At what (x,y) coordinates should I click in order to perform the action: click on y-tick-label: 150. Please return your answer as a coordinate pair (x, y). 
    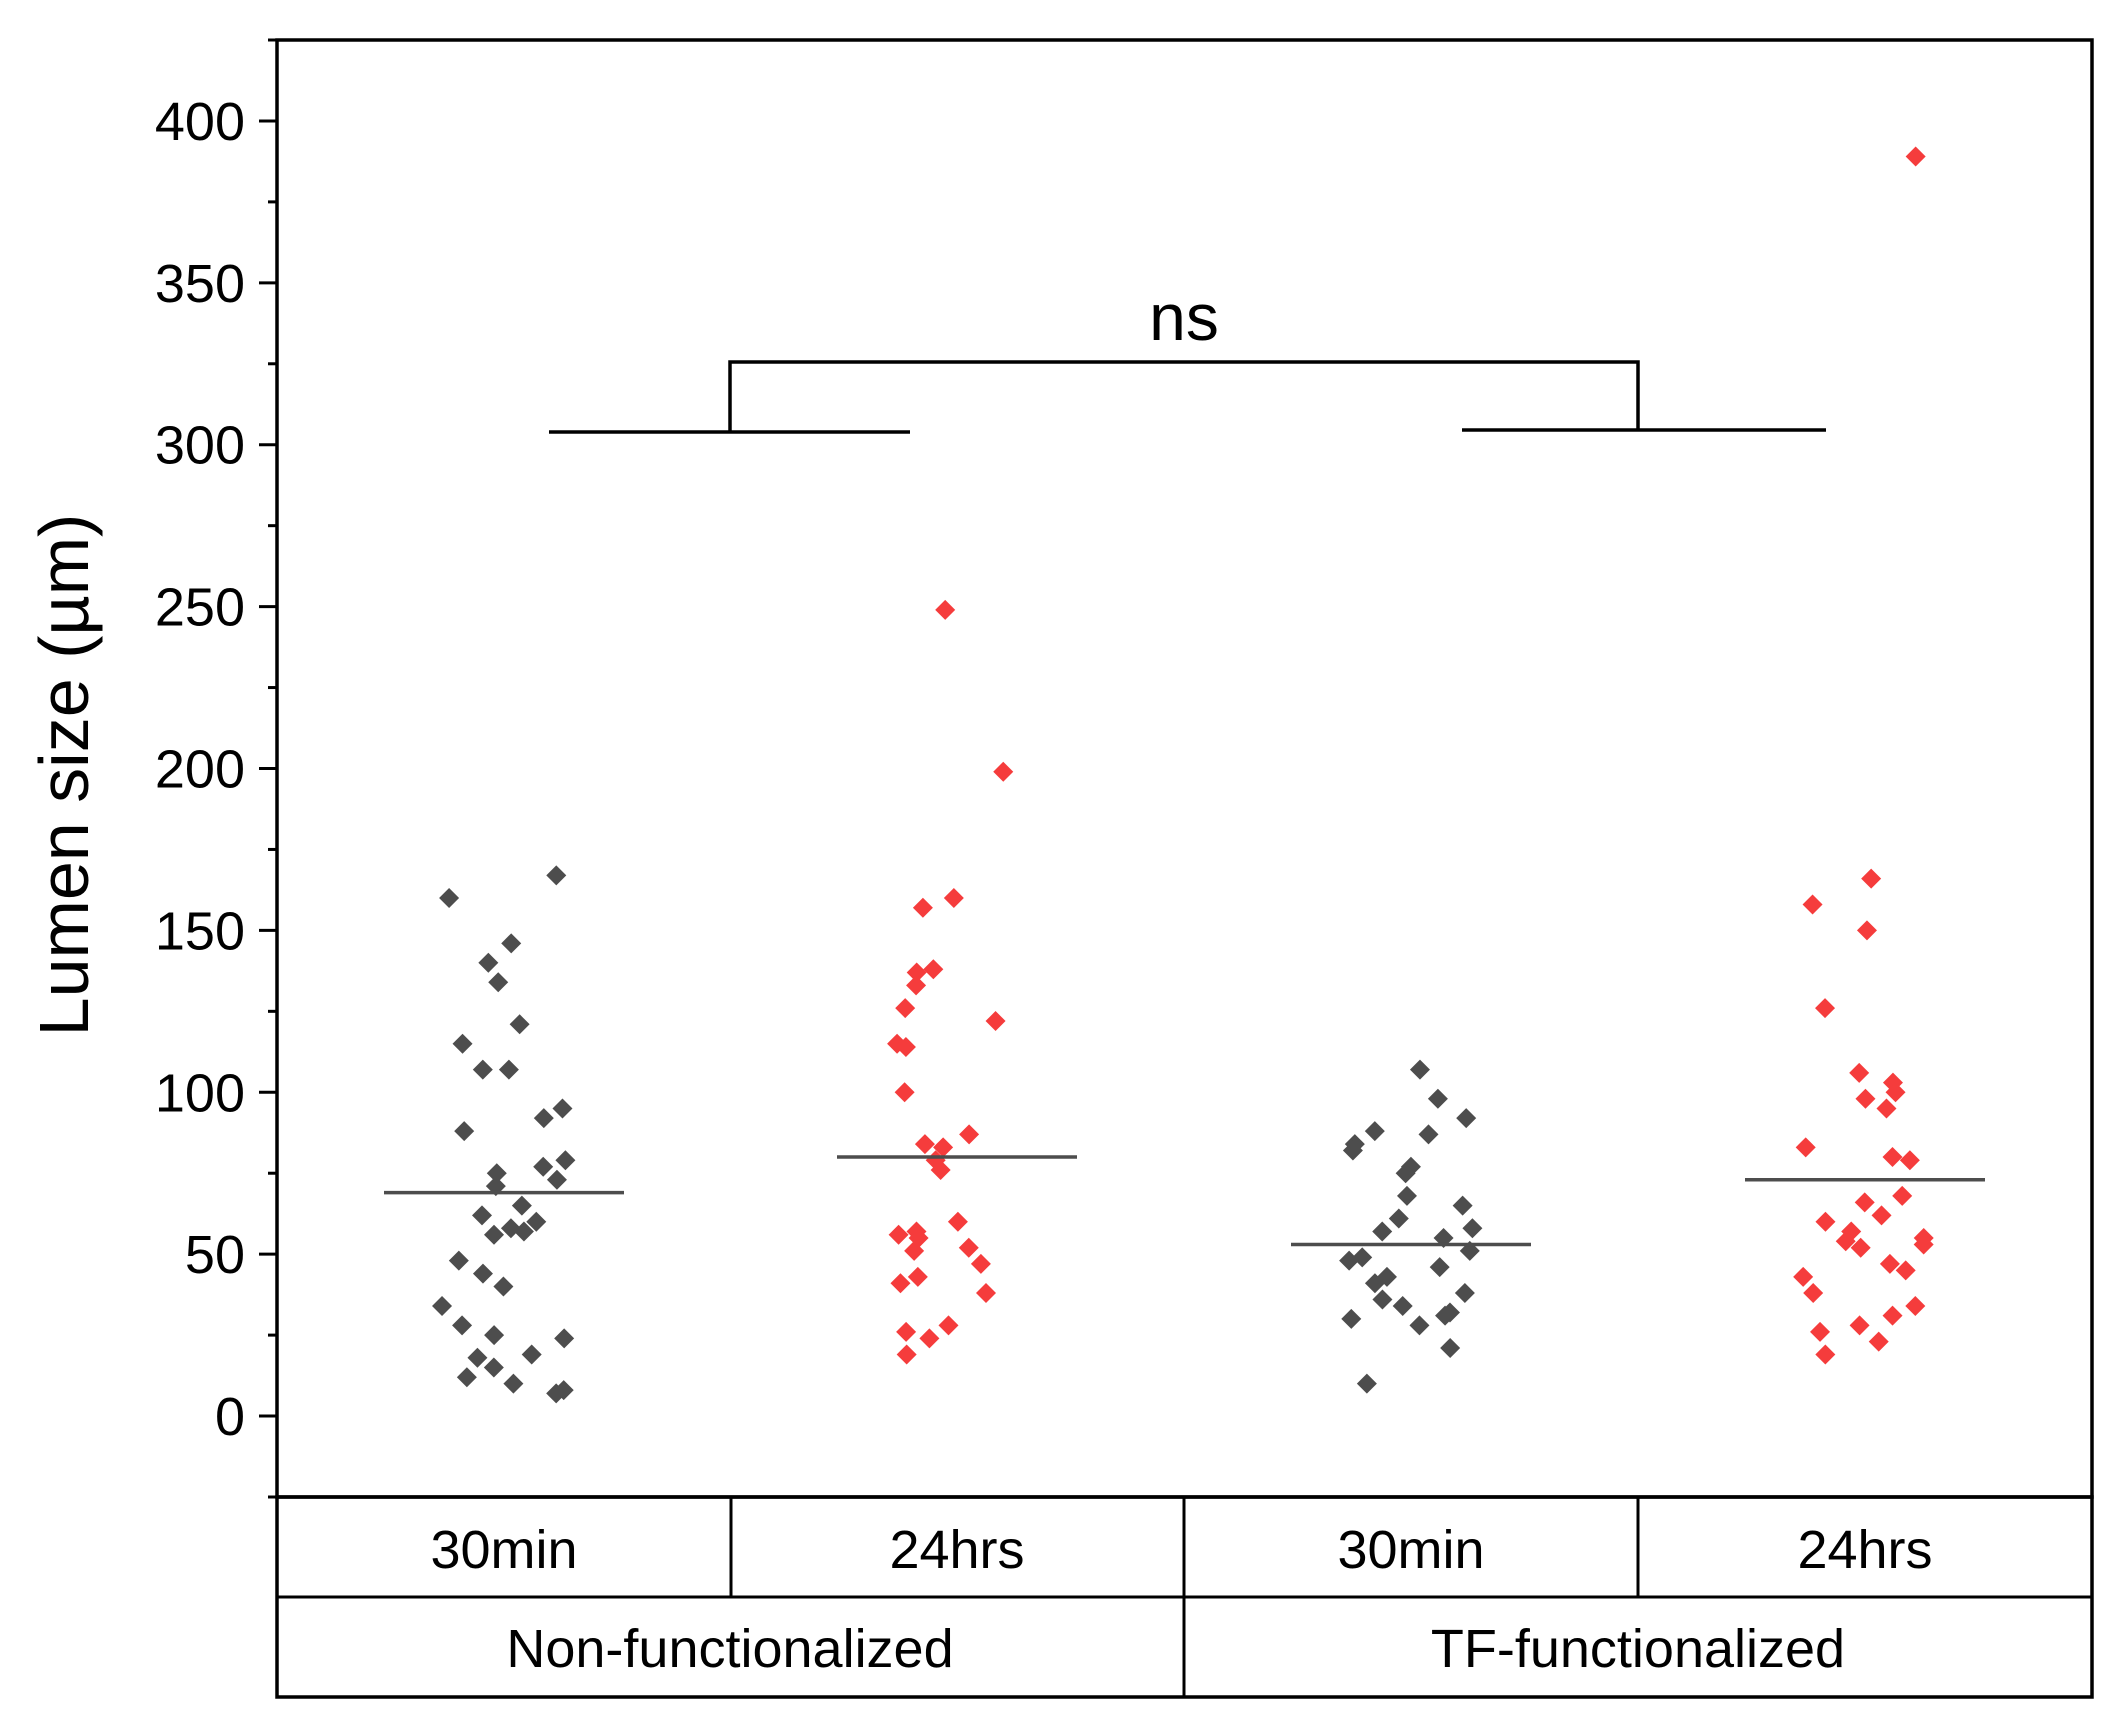
    Looking at the image, I should click on (200, 931).